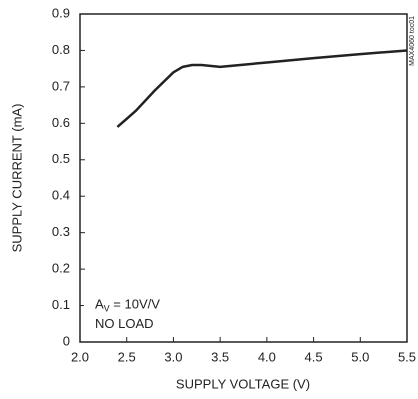 This screenshot has width=418, height=399. Describe the element at coordinates (80, 356) in the screenshot. I see `x-tick-label: 2.0` at that location.